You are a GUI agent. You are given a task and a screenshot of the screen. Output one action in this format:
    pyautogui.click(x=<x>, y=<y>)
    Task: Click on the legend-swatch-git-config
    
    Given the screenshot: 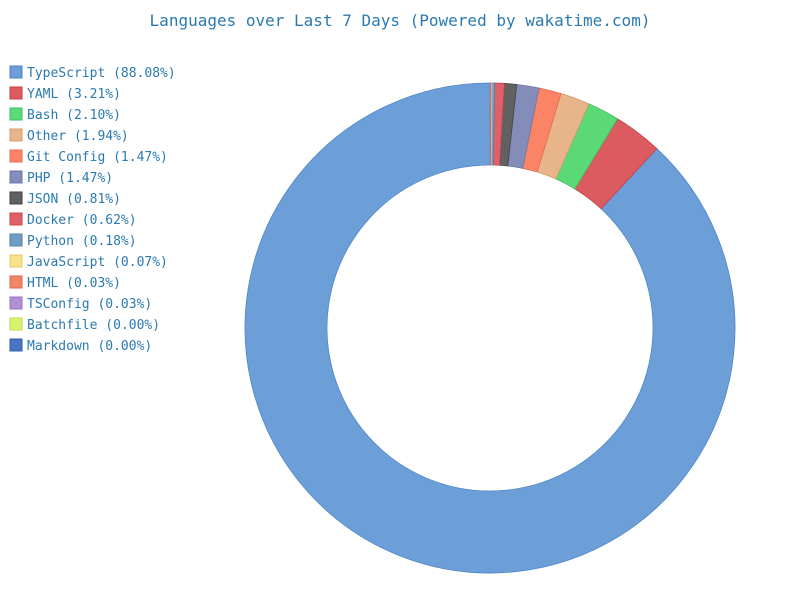 What is the action you would take?
    pyautogui.click(x=16, y=156)
    